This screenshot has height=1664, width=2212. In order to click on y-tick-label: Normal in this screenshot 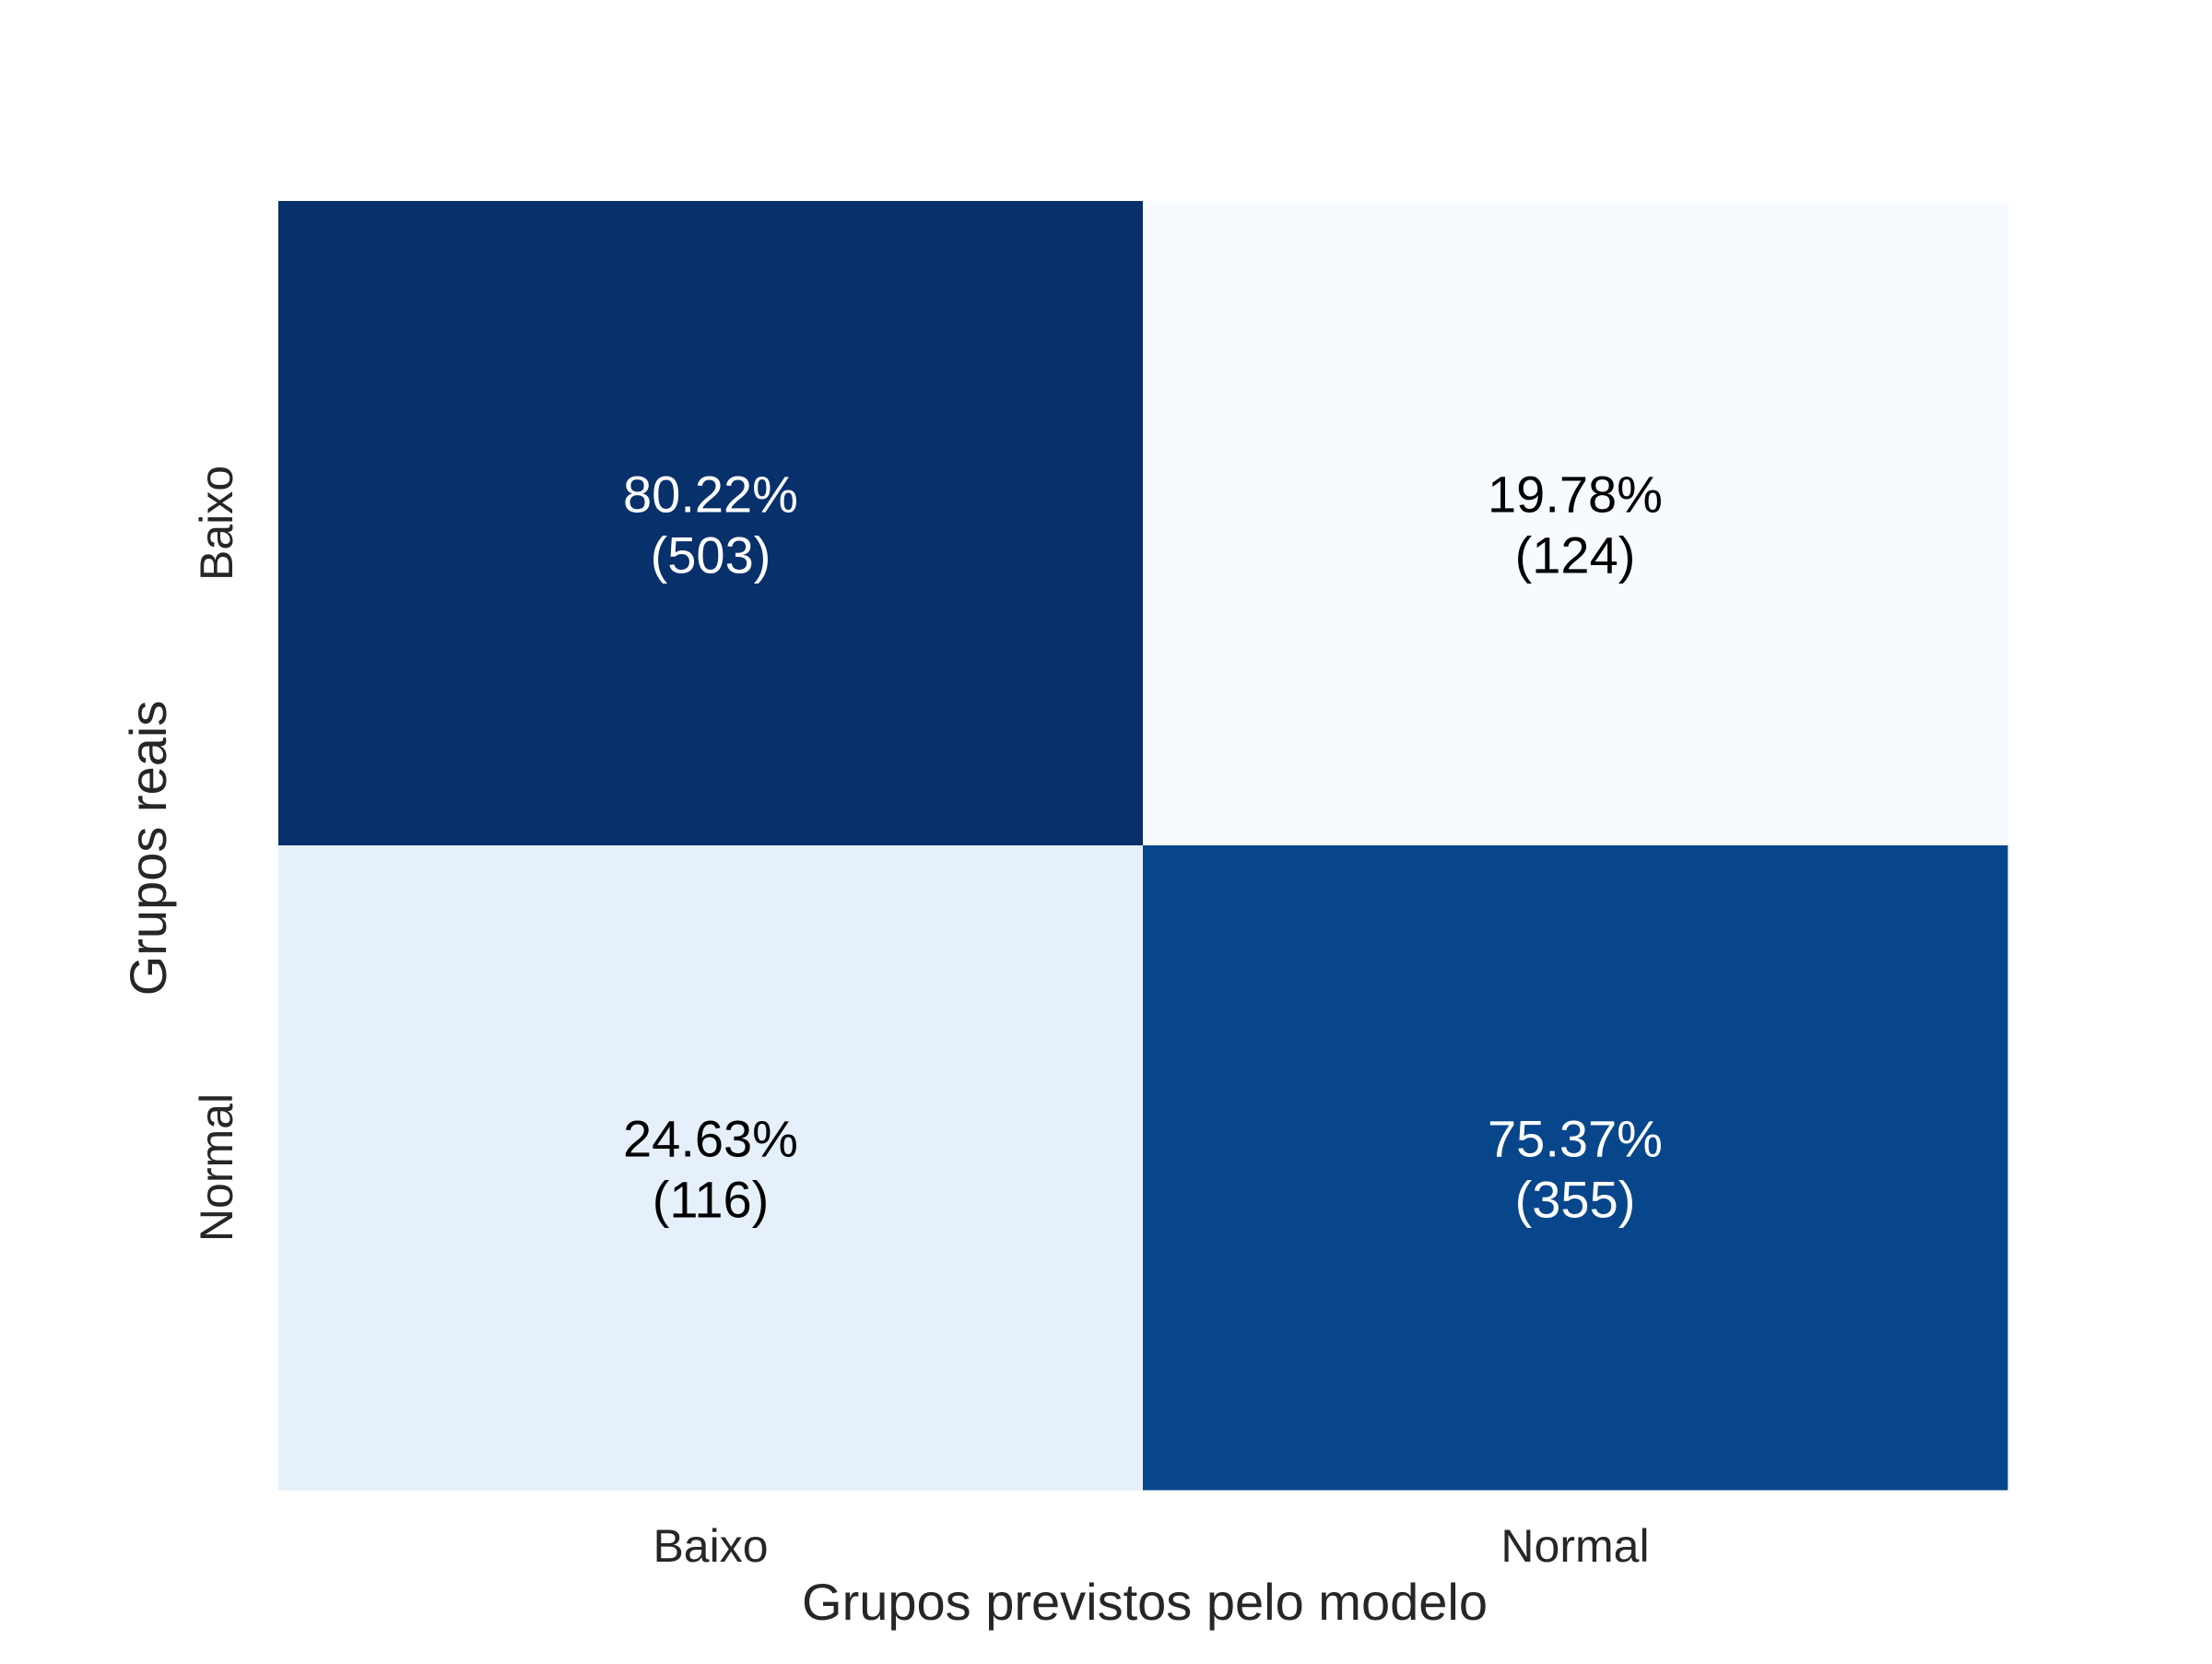, I will do `click(216, 1167)`.